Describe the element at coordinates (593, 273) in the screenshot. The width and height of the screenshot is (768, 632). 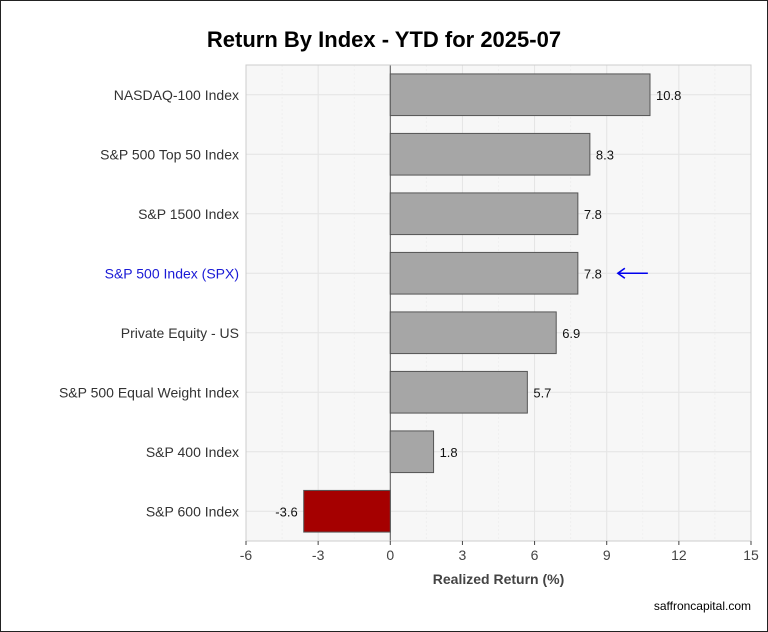
I see `value-label-3: 7.8` at that location.